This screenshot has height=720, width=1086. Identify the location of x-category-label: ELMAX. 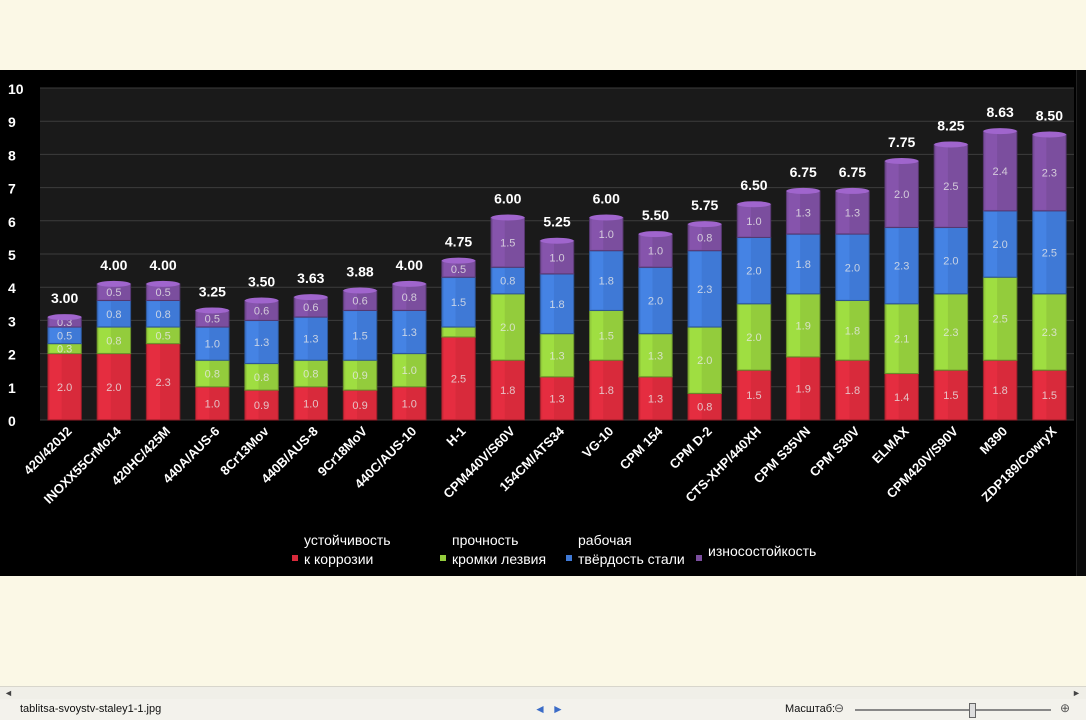
(890, 444).